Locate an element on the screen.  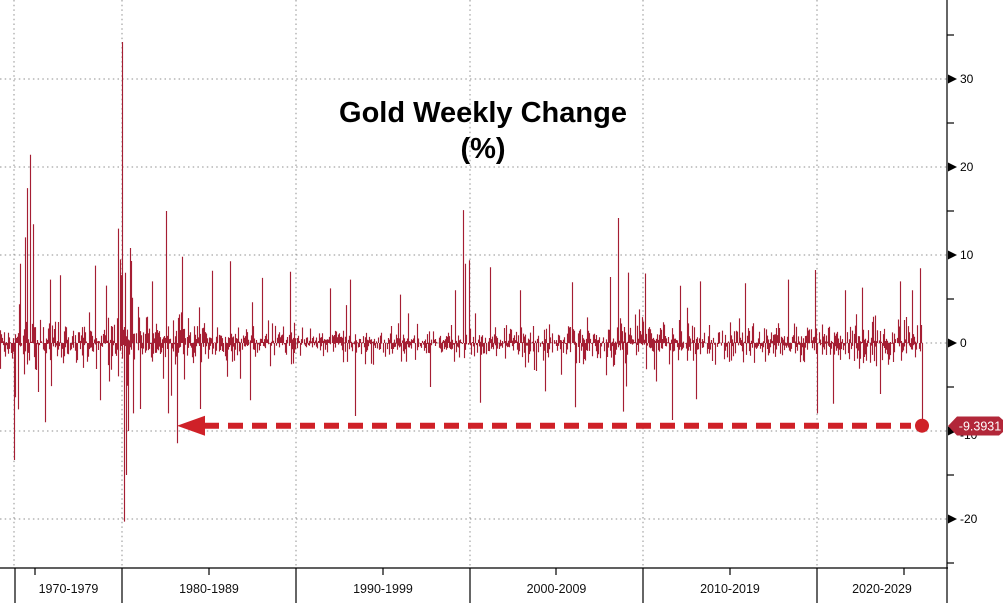
decade-label: 2010-2019 is located at coordinates (730, 589).